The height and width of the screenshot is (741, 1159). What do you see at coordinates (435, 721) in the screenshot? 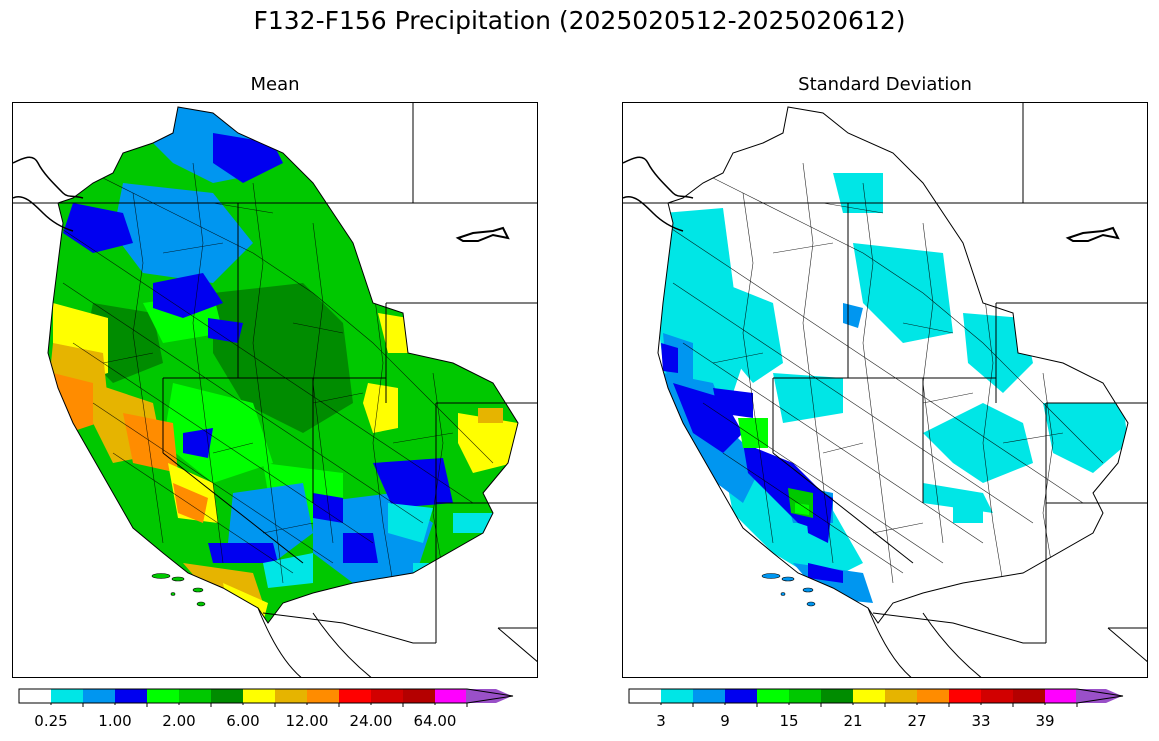
I see `colorbar-tick-label: 64.00` at bounding box center [435, 721].